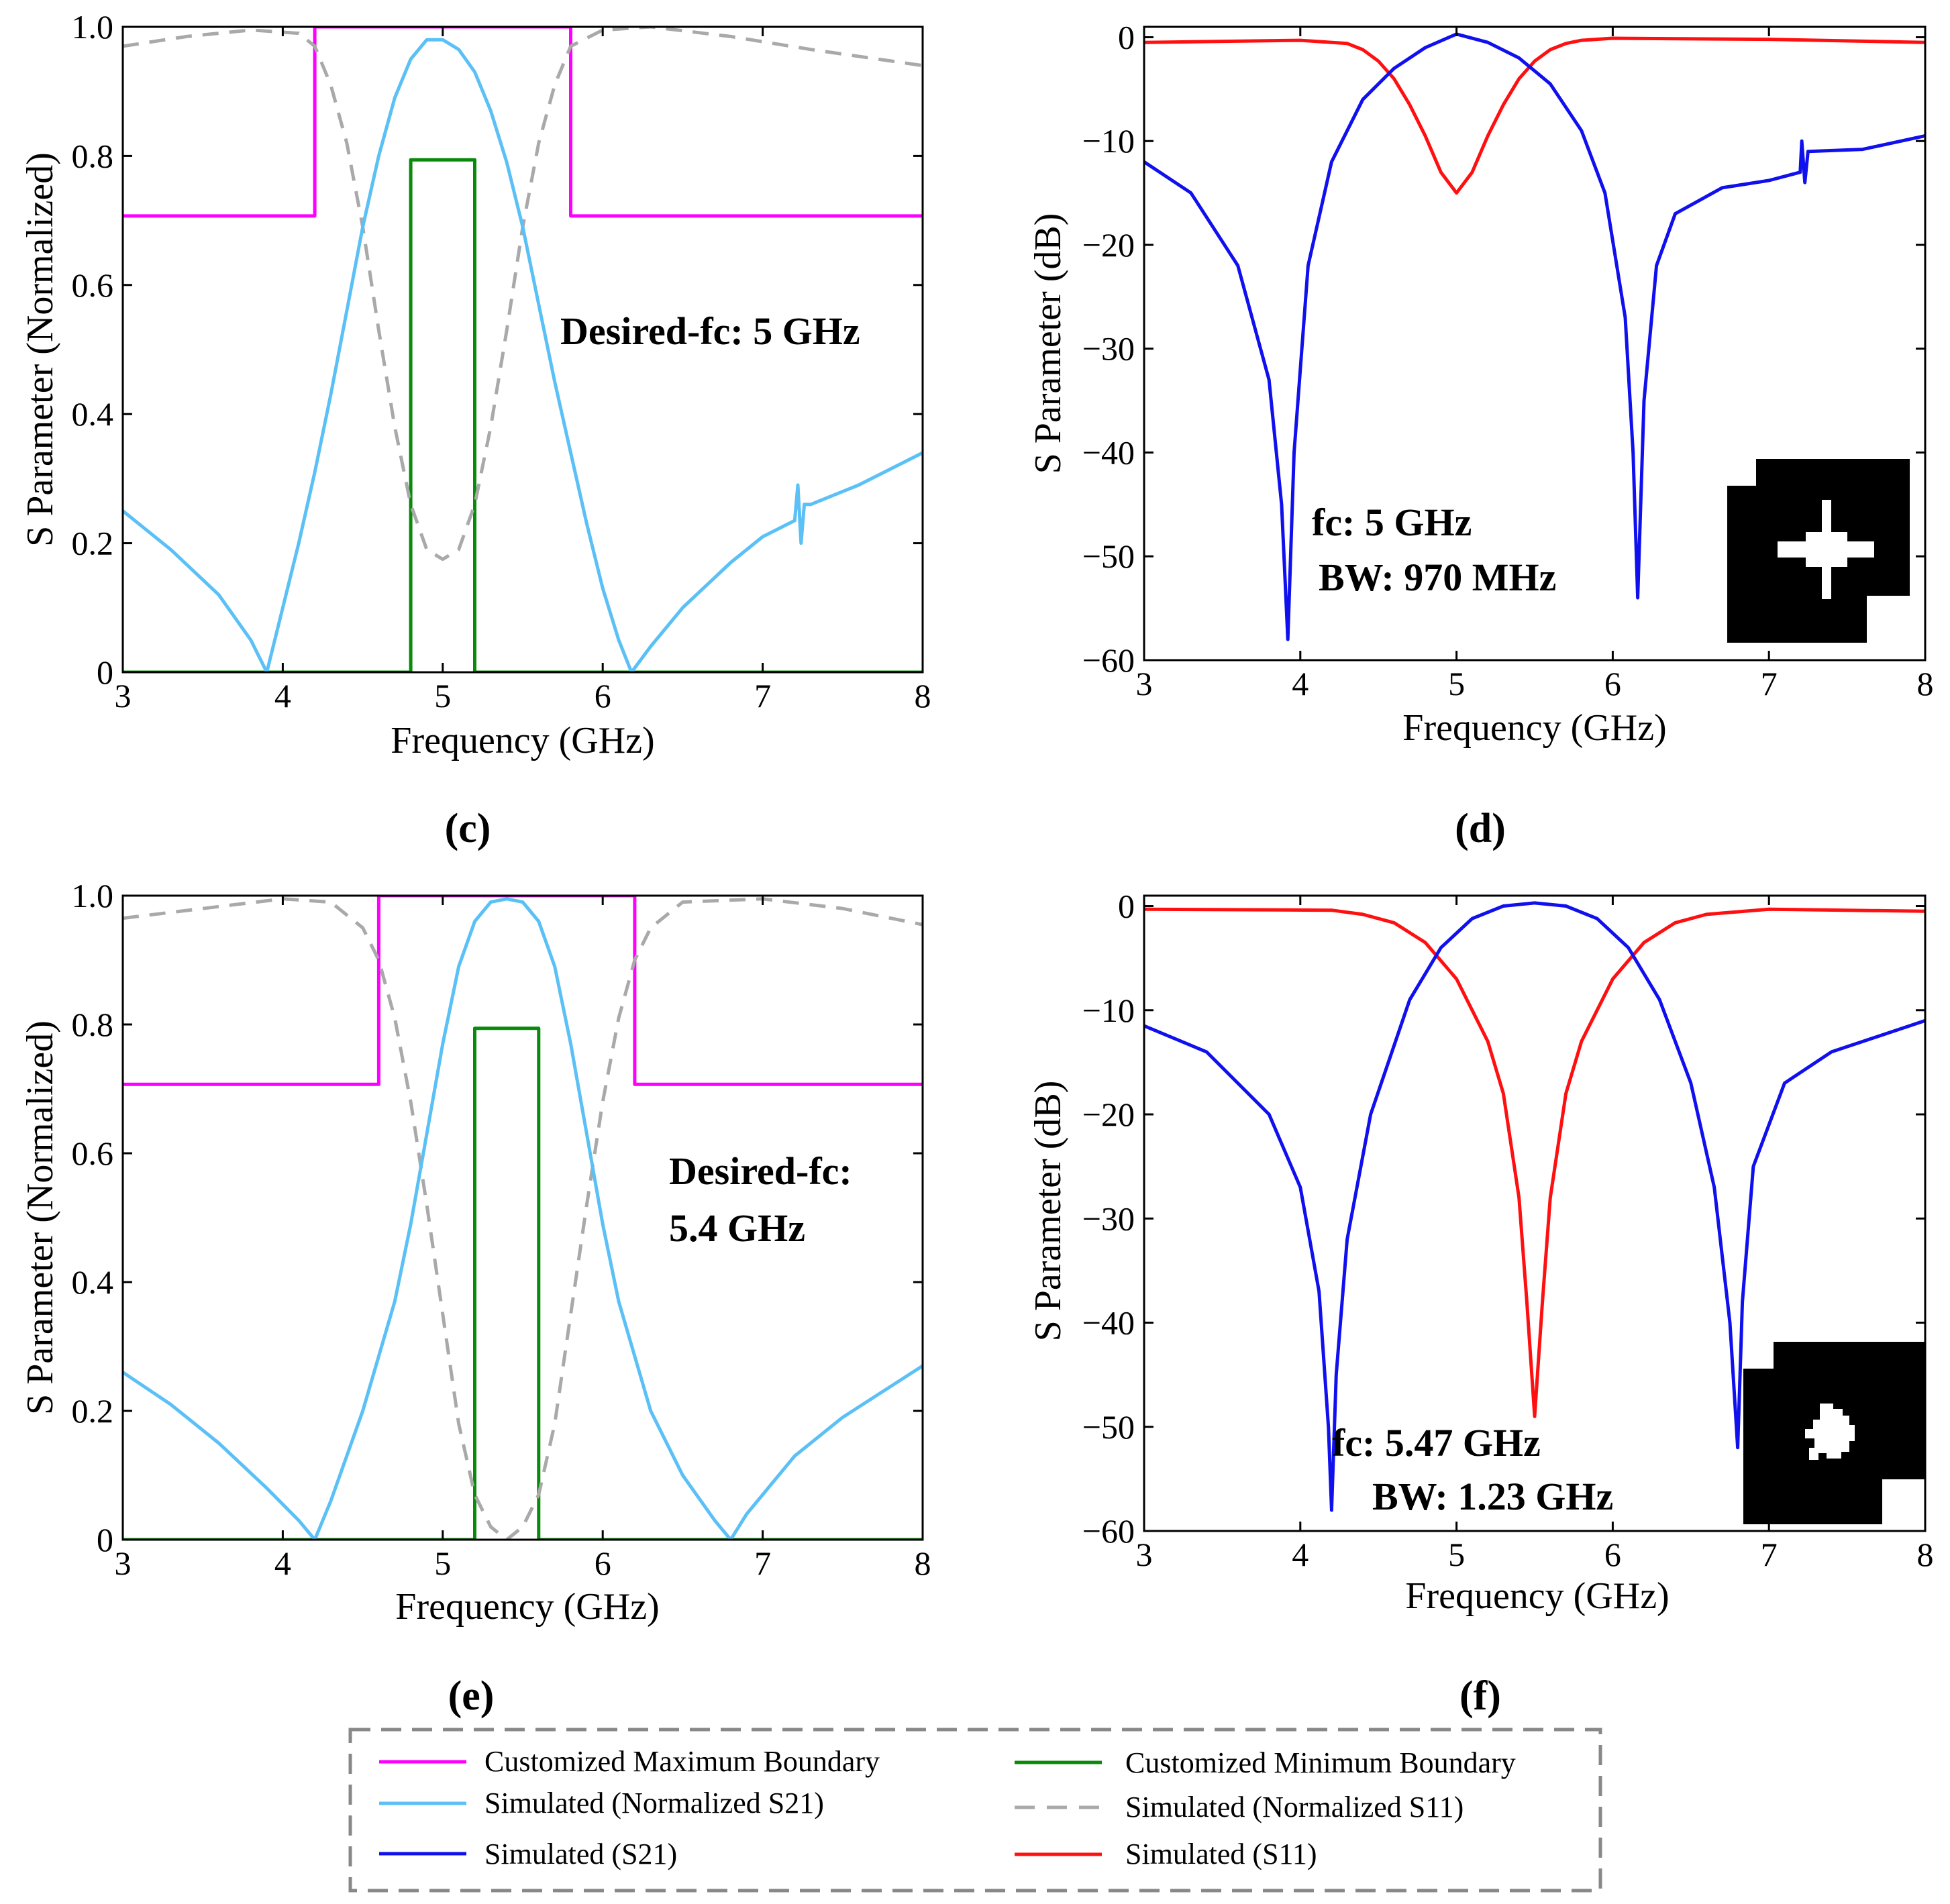  What do you see at coordinates (1534, 1162) in the screenshot?
I see `series-s11-f` at bounding box center [1534, 1162].